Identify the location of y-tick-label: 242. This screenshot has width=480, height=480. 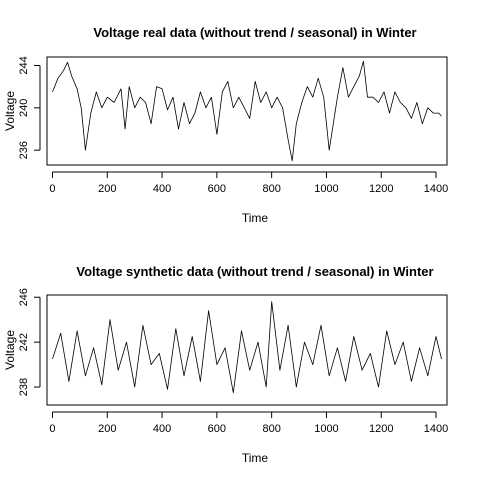
(24, 342).